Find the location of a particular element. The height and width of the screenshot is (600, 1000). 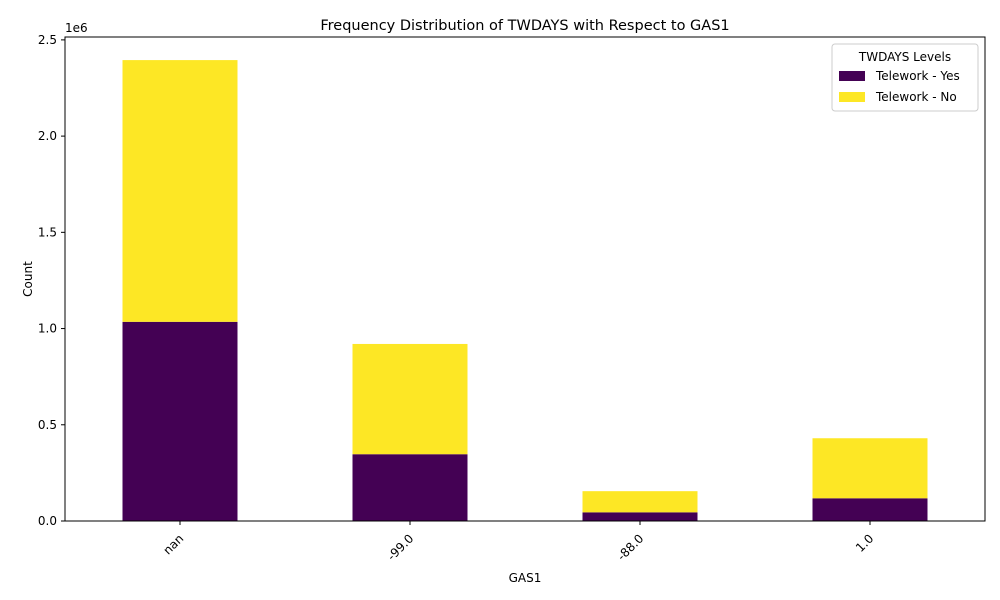

x-tick-label: -88.0 is located at coordinates (630, 547).